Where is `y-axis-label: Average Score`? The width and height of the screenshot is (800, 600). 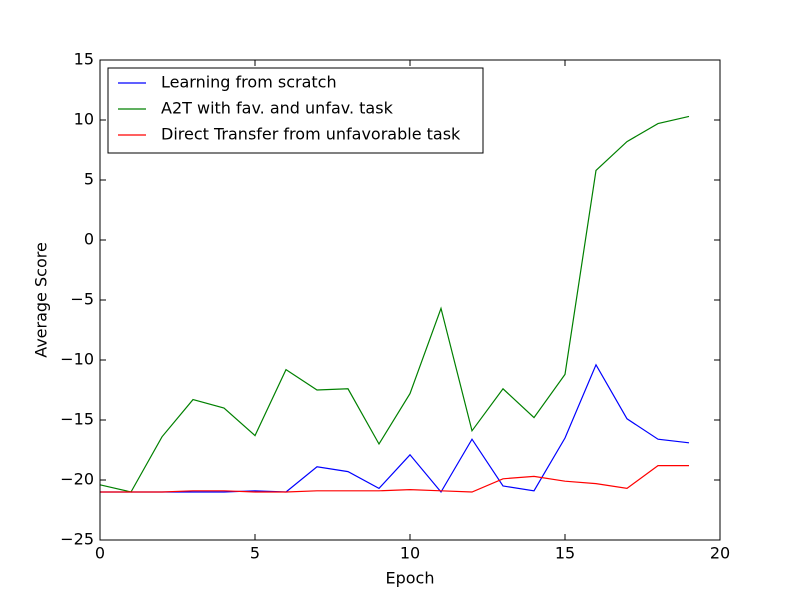
y-axis-label: Average Score is located at coordinates (41, 300).